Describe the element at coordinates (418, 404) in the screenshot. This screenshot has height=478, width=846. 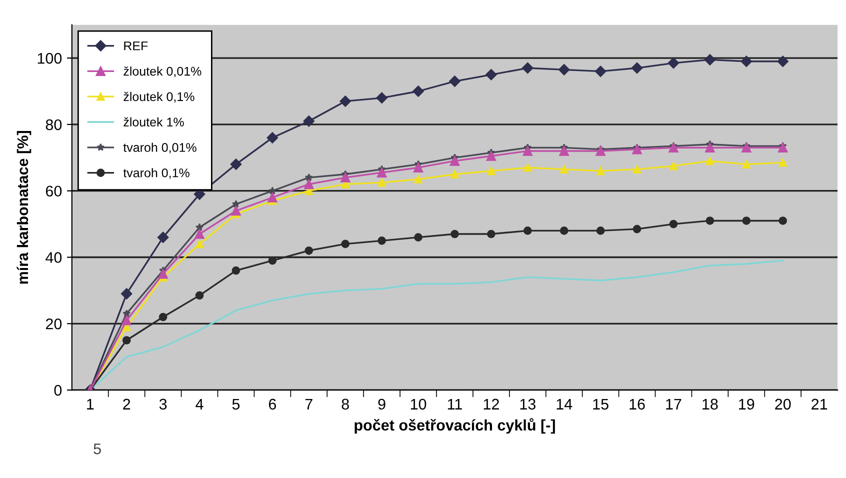
I see `x-tick-label: 10` at that location.